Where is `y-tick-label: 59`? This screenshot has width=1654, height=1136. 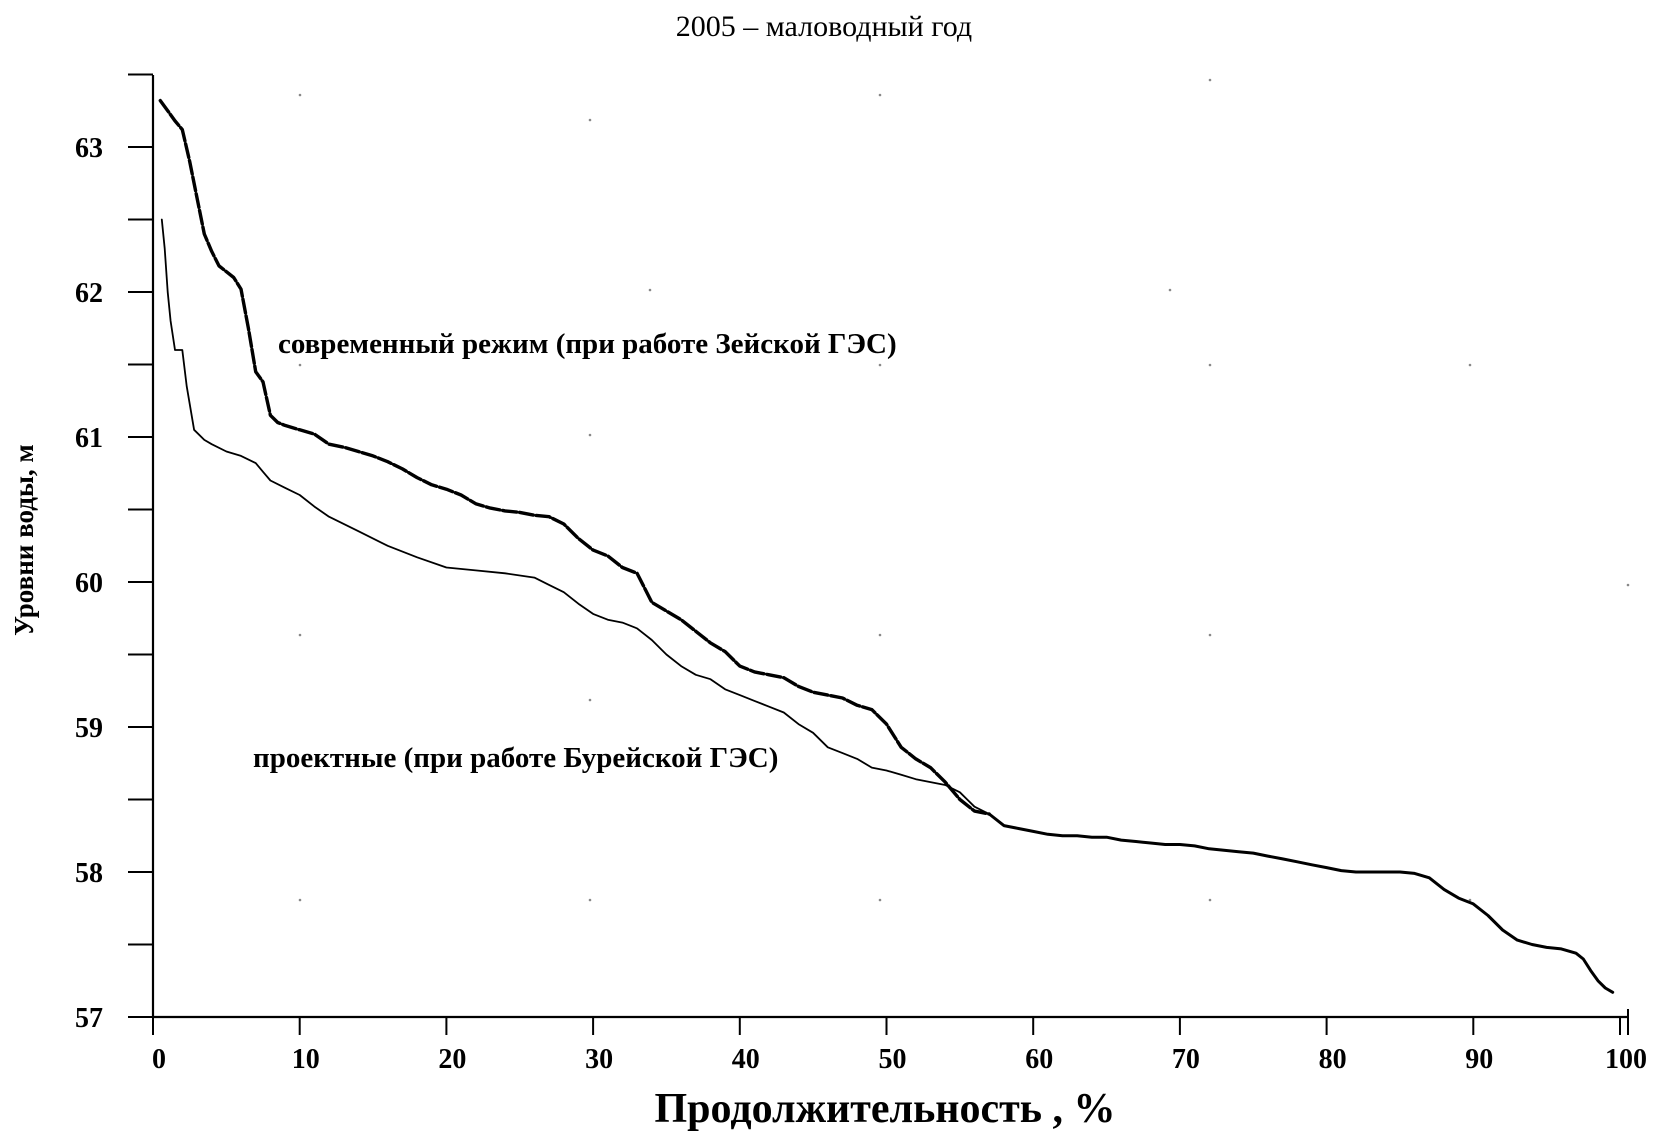 y-tick-label: 59 is located at coordinates (89, 728).